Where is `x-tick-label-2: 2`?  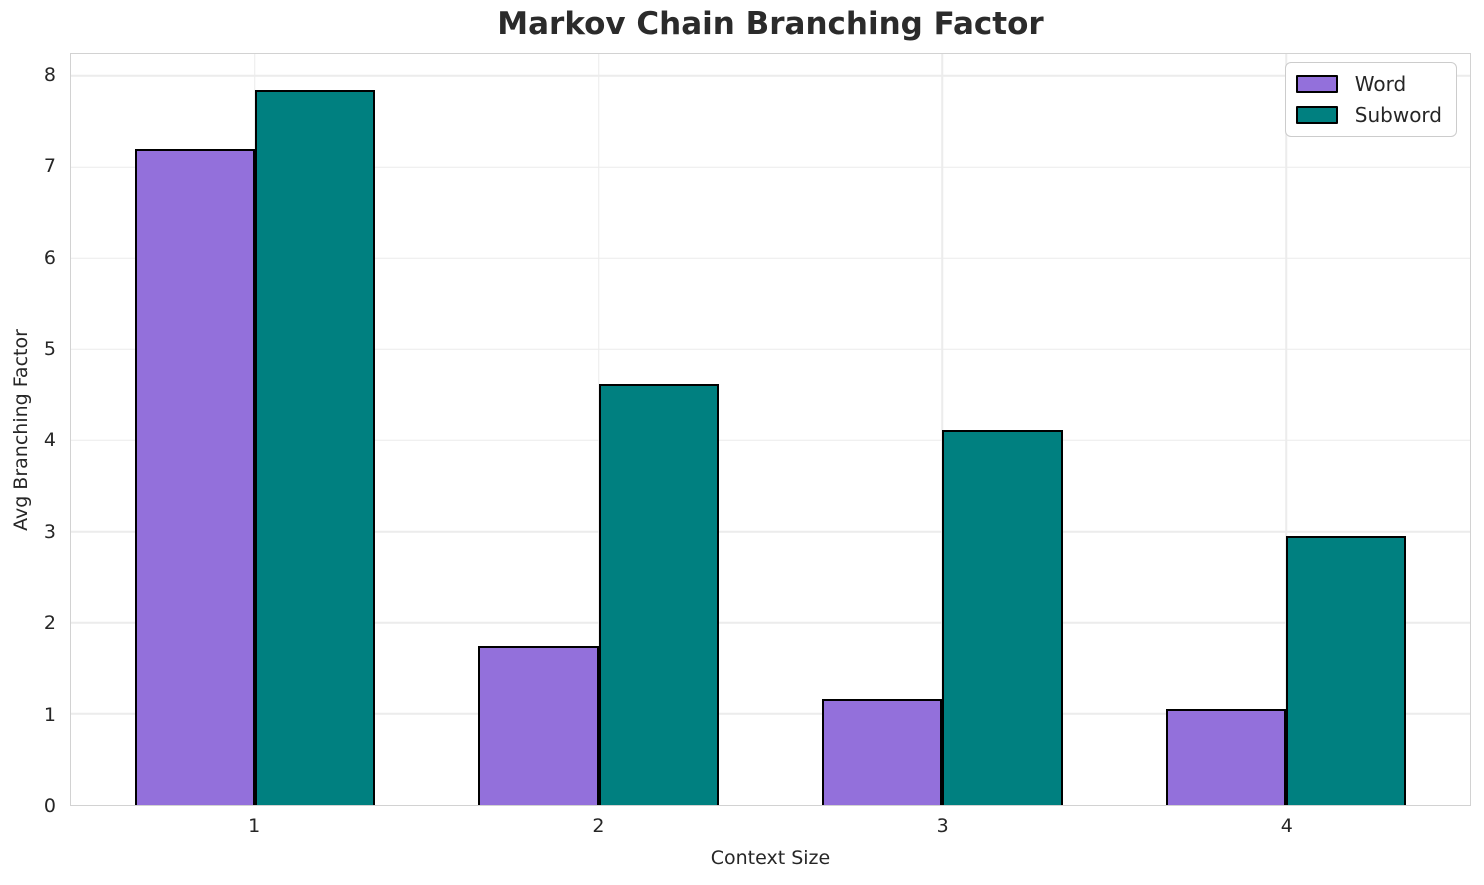 x-tick-label-2: 2 is located at coordinates (598, 826).